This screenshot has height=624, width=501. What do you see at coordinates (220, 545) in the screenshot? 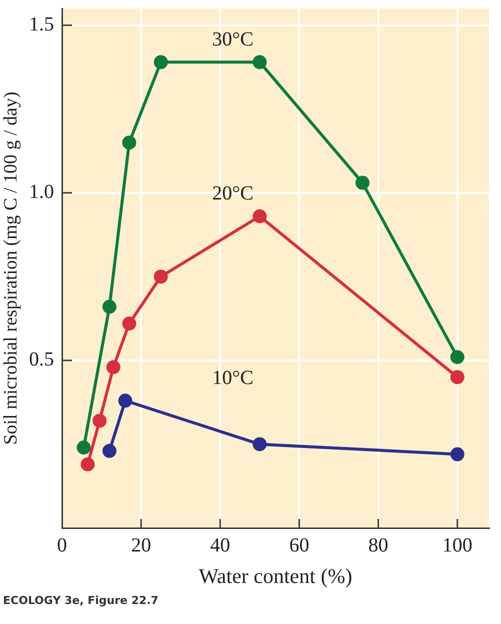
I see `x-tick-label: 40` at bounding box center [220, 545].